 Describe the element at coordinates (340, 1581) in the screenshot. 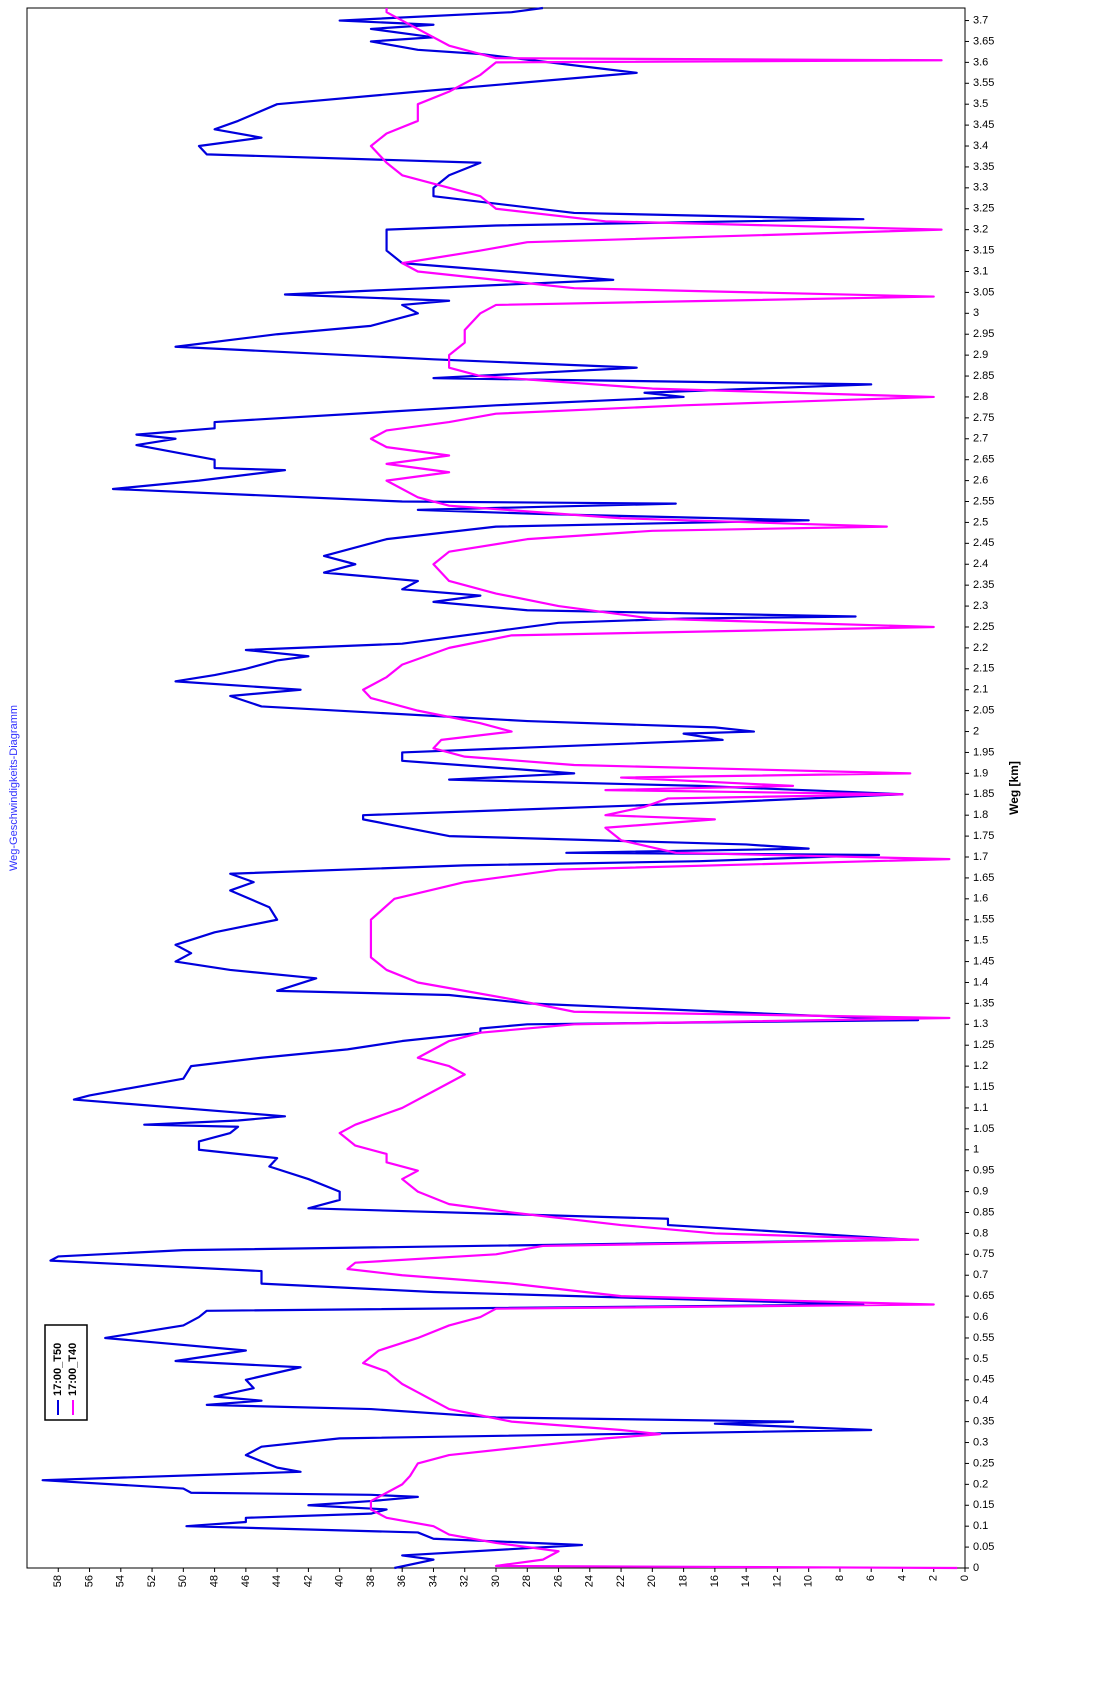

I see `y-tick-label: 40` at that location.